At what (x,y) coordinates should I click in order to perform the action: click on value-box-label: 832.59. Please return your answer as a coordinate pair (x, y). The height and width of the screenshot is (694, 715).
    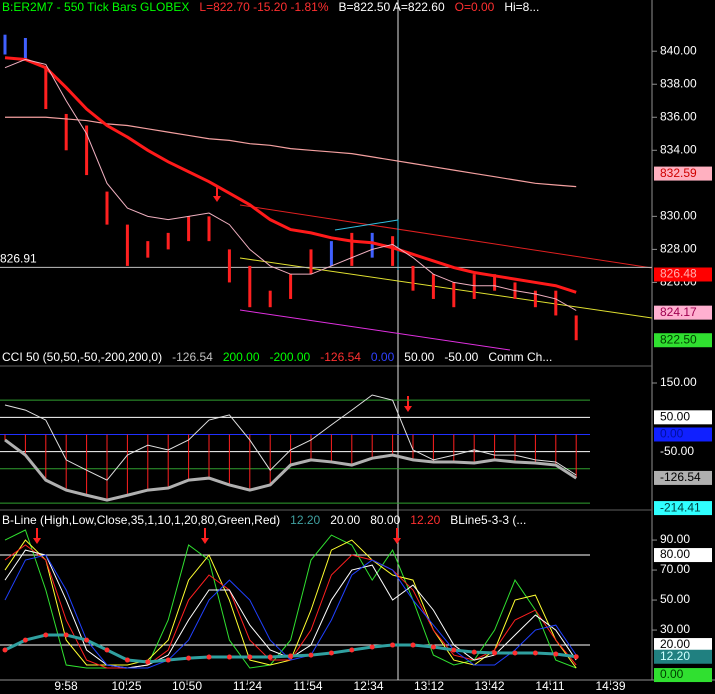
    Looking at the image, I should click on (678, 173).